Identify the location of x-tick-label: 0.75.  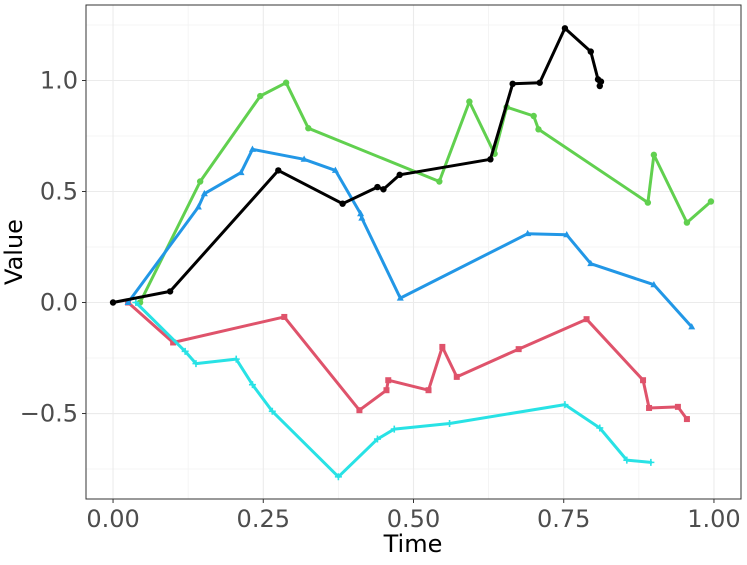
(563, 519).